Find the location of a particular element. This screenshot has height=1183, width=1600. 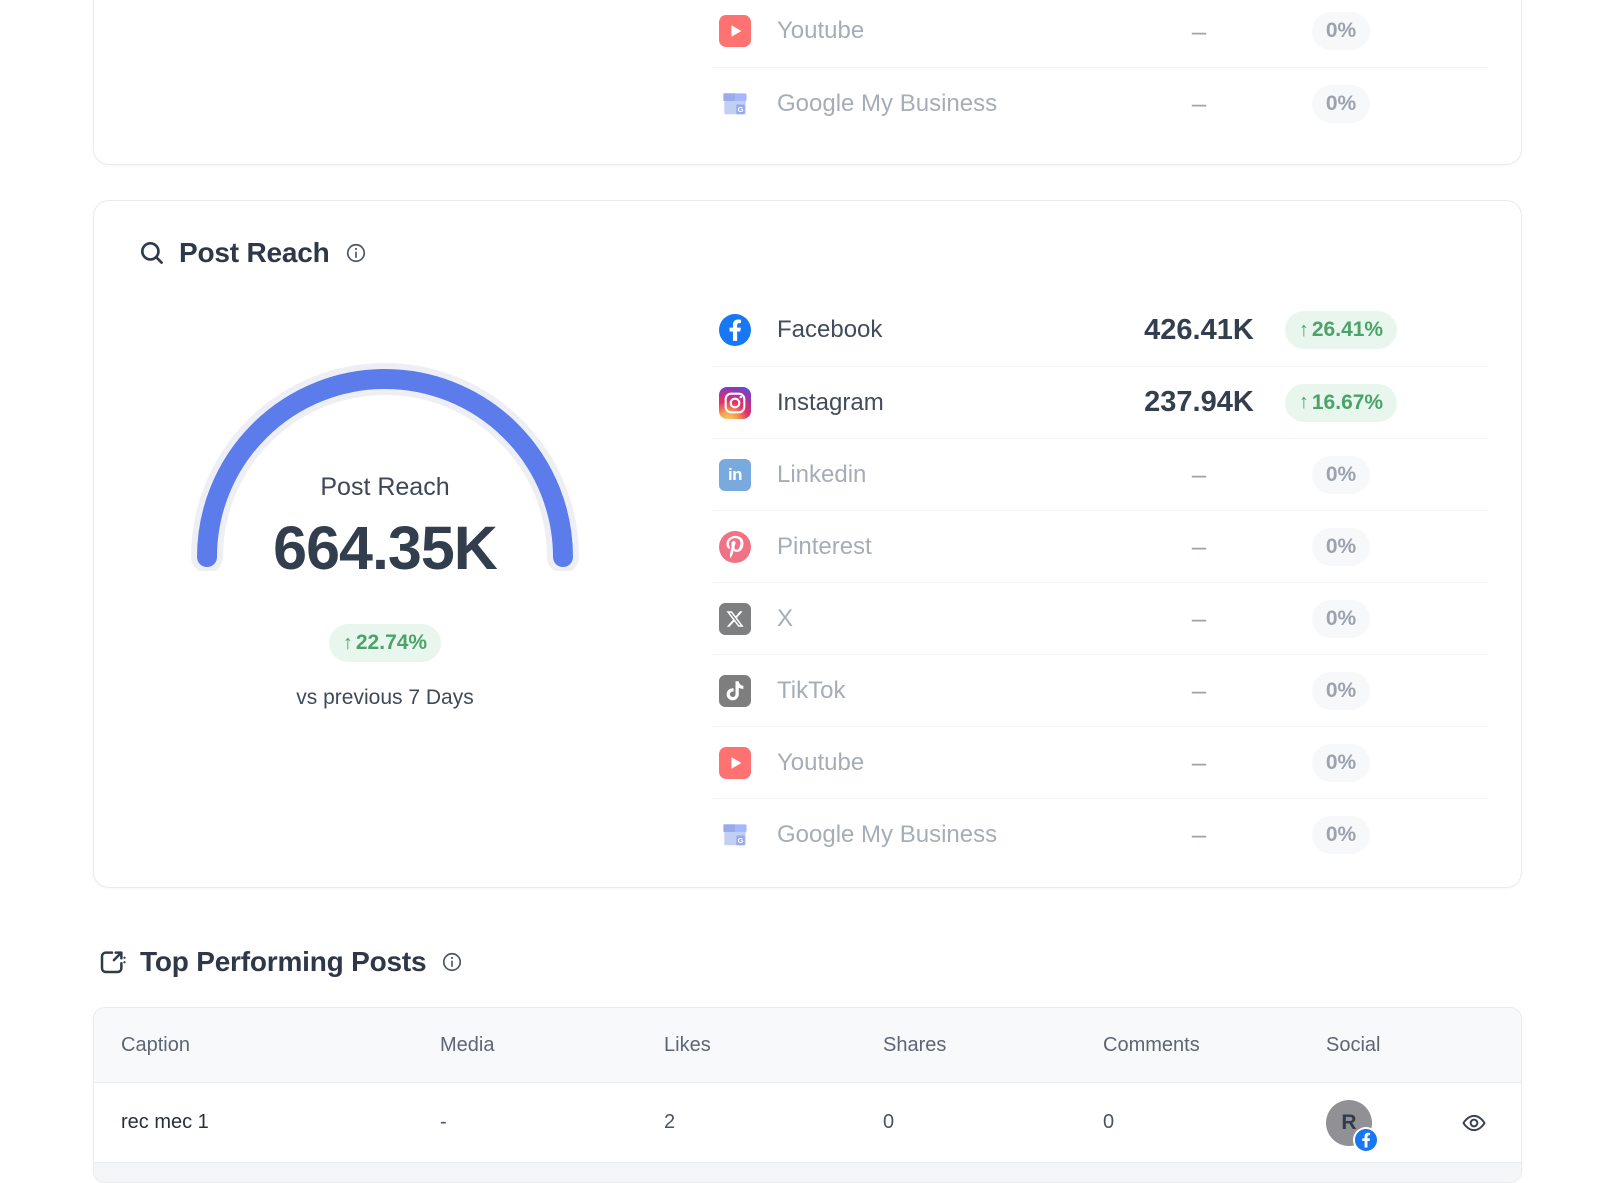

column-header-caption: Caption is located at coordinates (155, 1044).